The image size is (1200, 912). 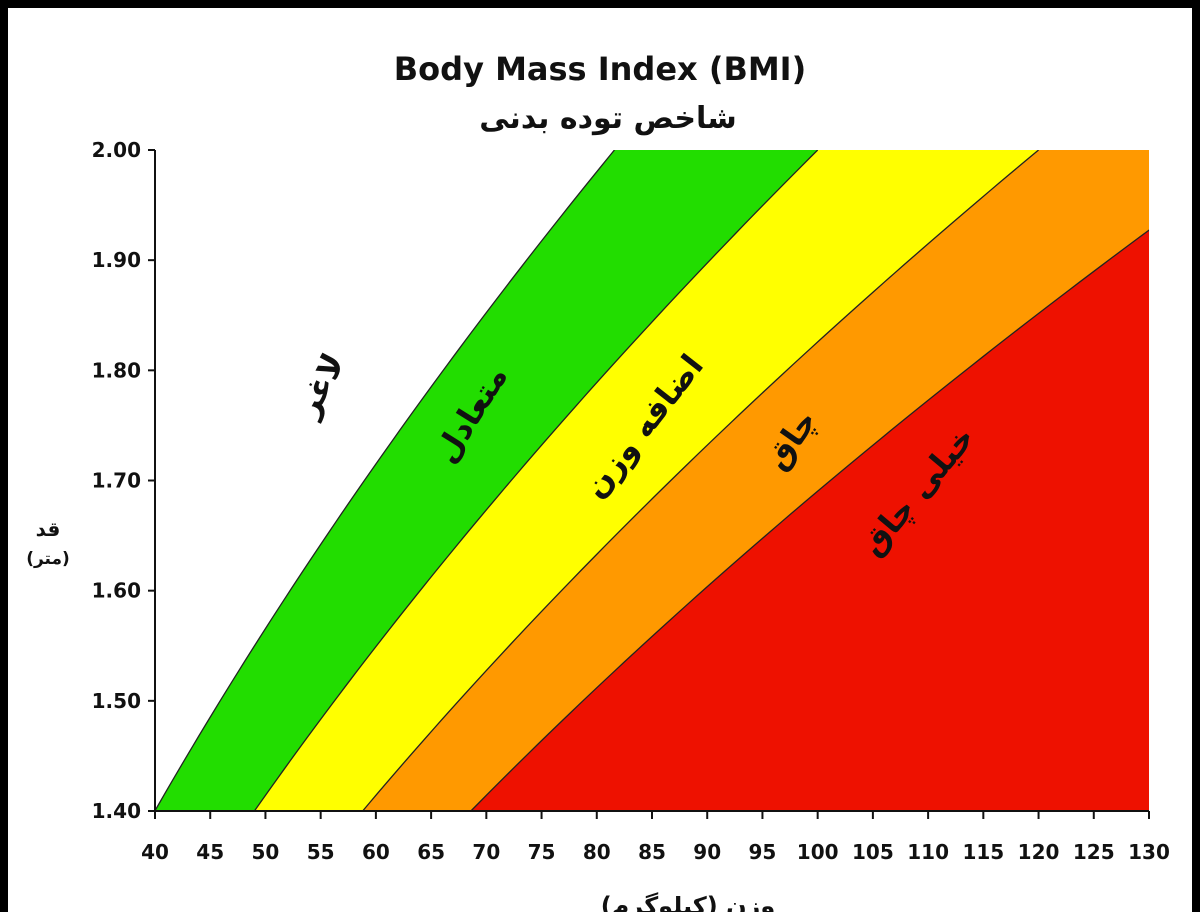 I want to click on x-tick-label-15: 115, so click(x=983, y=852).